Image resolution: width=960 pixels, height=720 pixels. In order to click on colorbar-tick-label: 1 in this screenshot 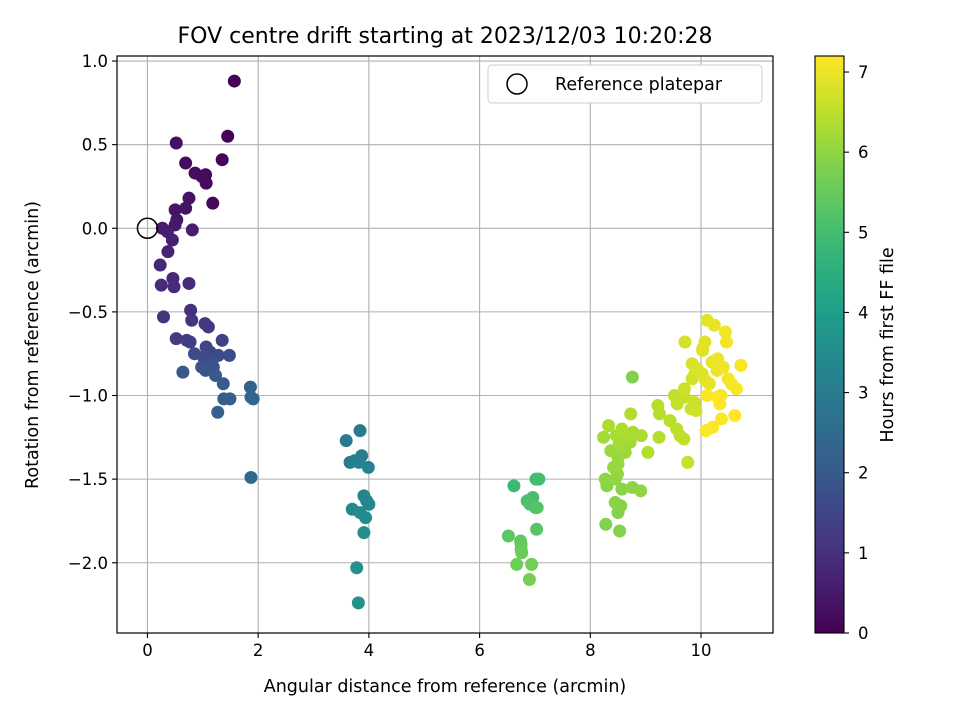, I will do `click(863, 553)`.